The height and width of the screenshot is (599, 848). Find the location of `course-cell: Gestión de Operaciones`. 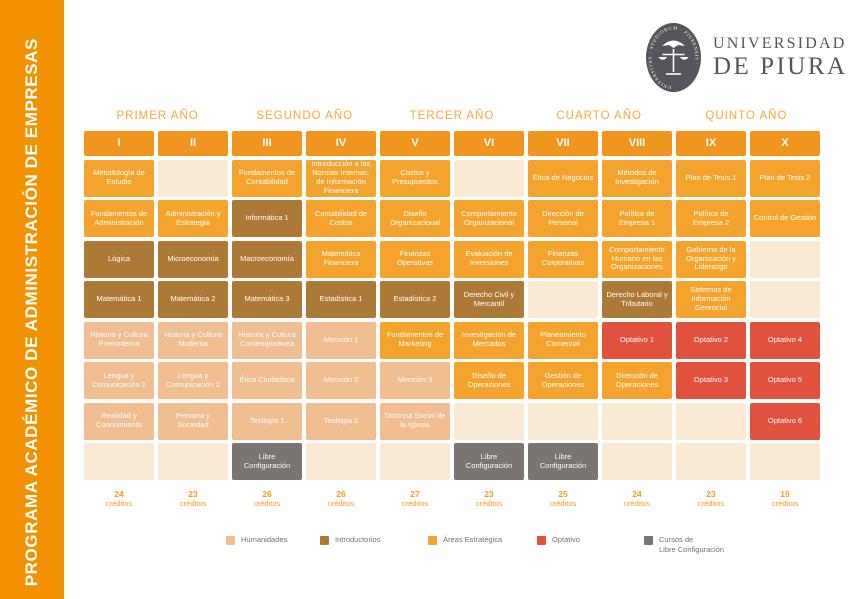

course-cell: Gestión de Operaciones is located at coordinates (563, 380).